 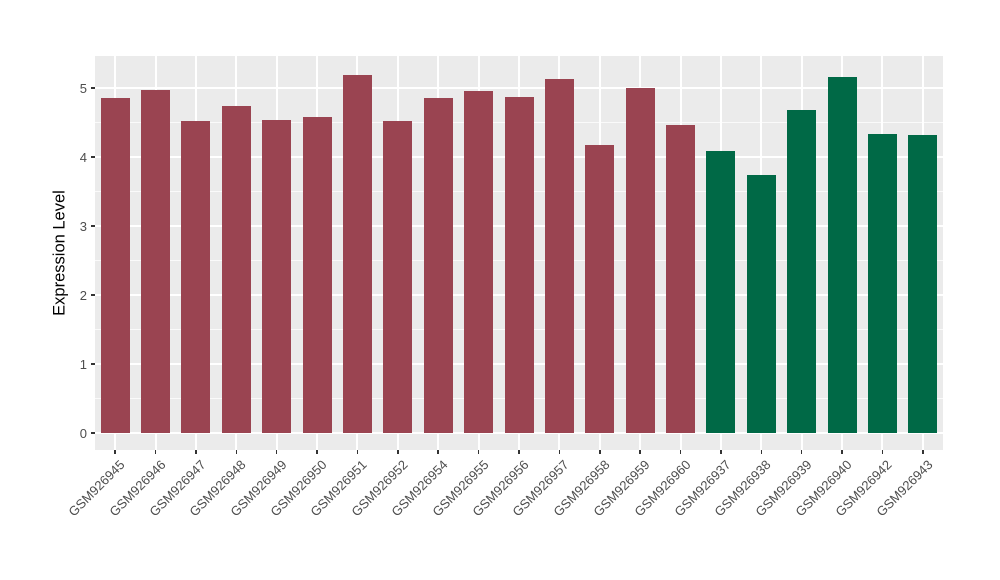 I want to click on bar-GSM926959, so click(x=640, y=260).